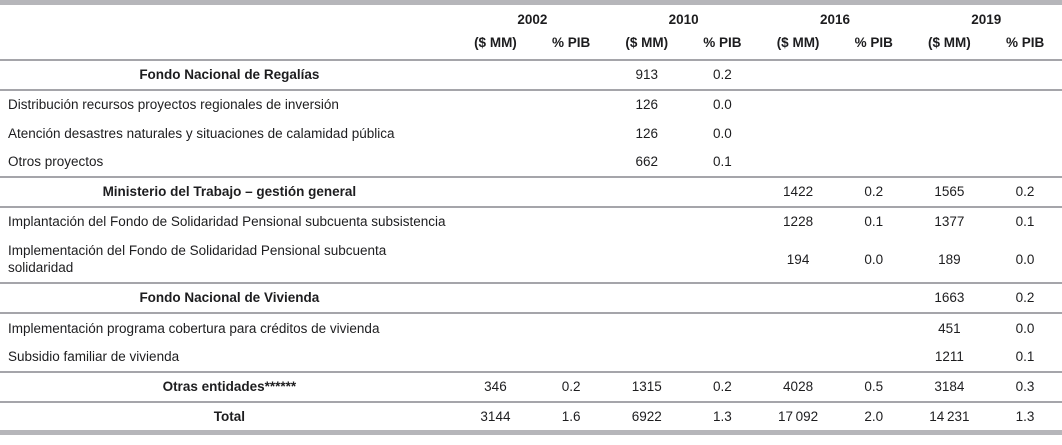 The width and height of the screenshot is (1062, 445). Describe the element at coordinates (949, 387) in the screenshot. I see `cell-value: 3184` at that location.